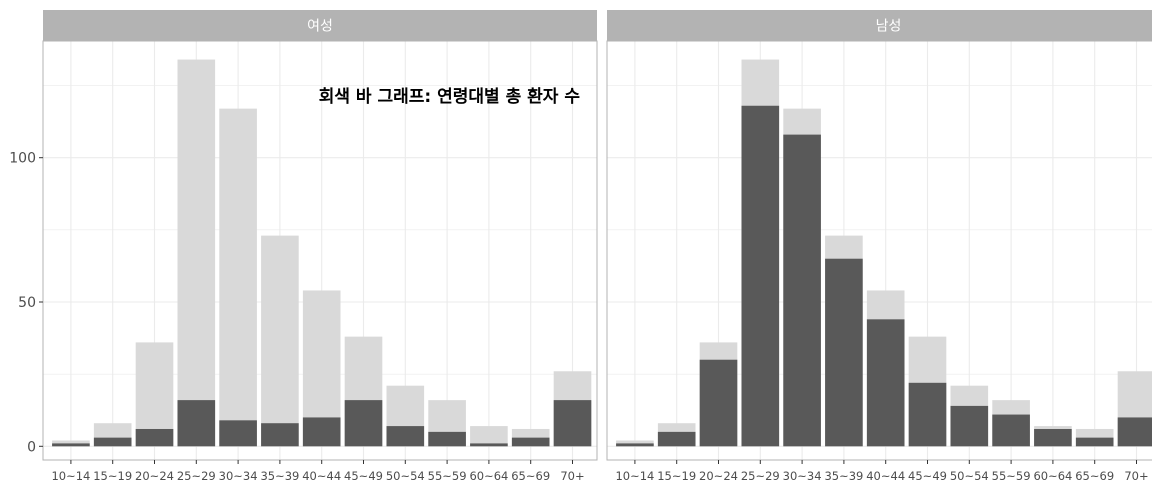 This screenshot has width=1152, height=488. Describe the element at coordinates (22, 159) in the screenshot. I see `y-tick-label: 100` at that location.